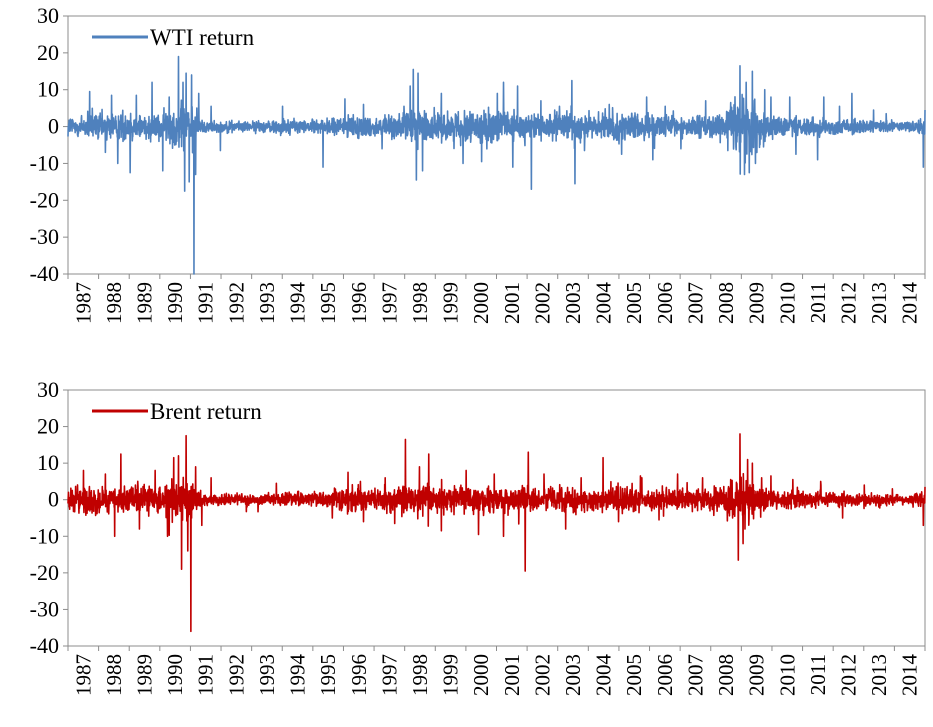 The height and width of the screenshot is (727, 933). Describe the element at coordinates (114, 303) in the screenshot. I see `wti-x-tick-label: 1988` at that location.